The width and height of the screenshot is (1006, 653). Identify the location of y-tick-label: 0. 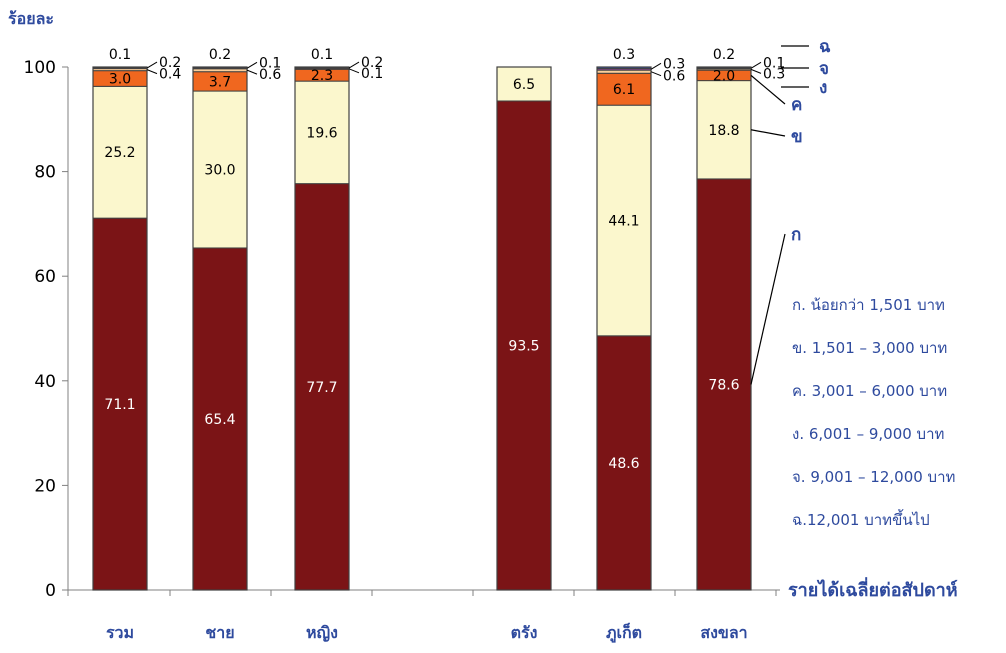
(50, 591).